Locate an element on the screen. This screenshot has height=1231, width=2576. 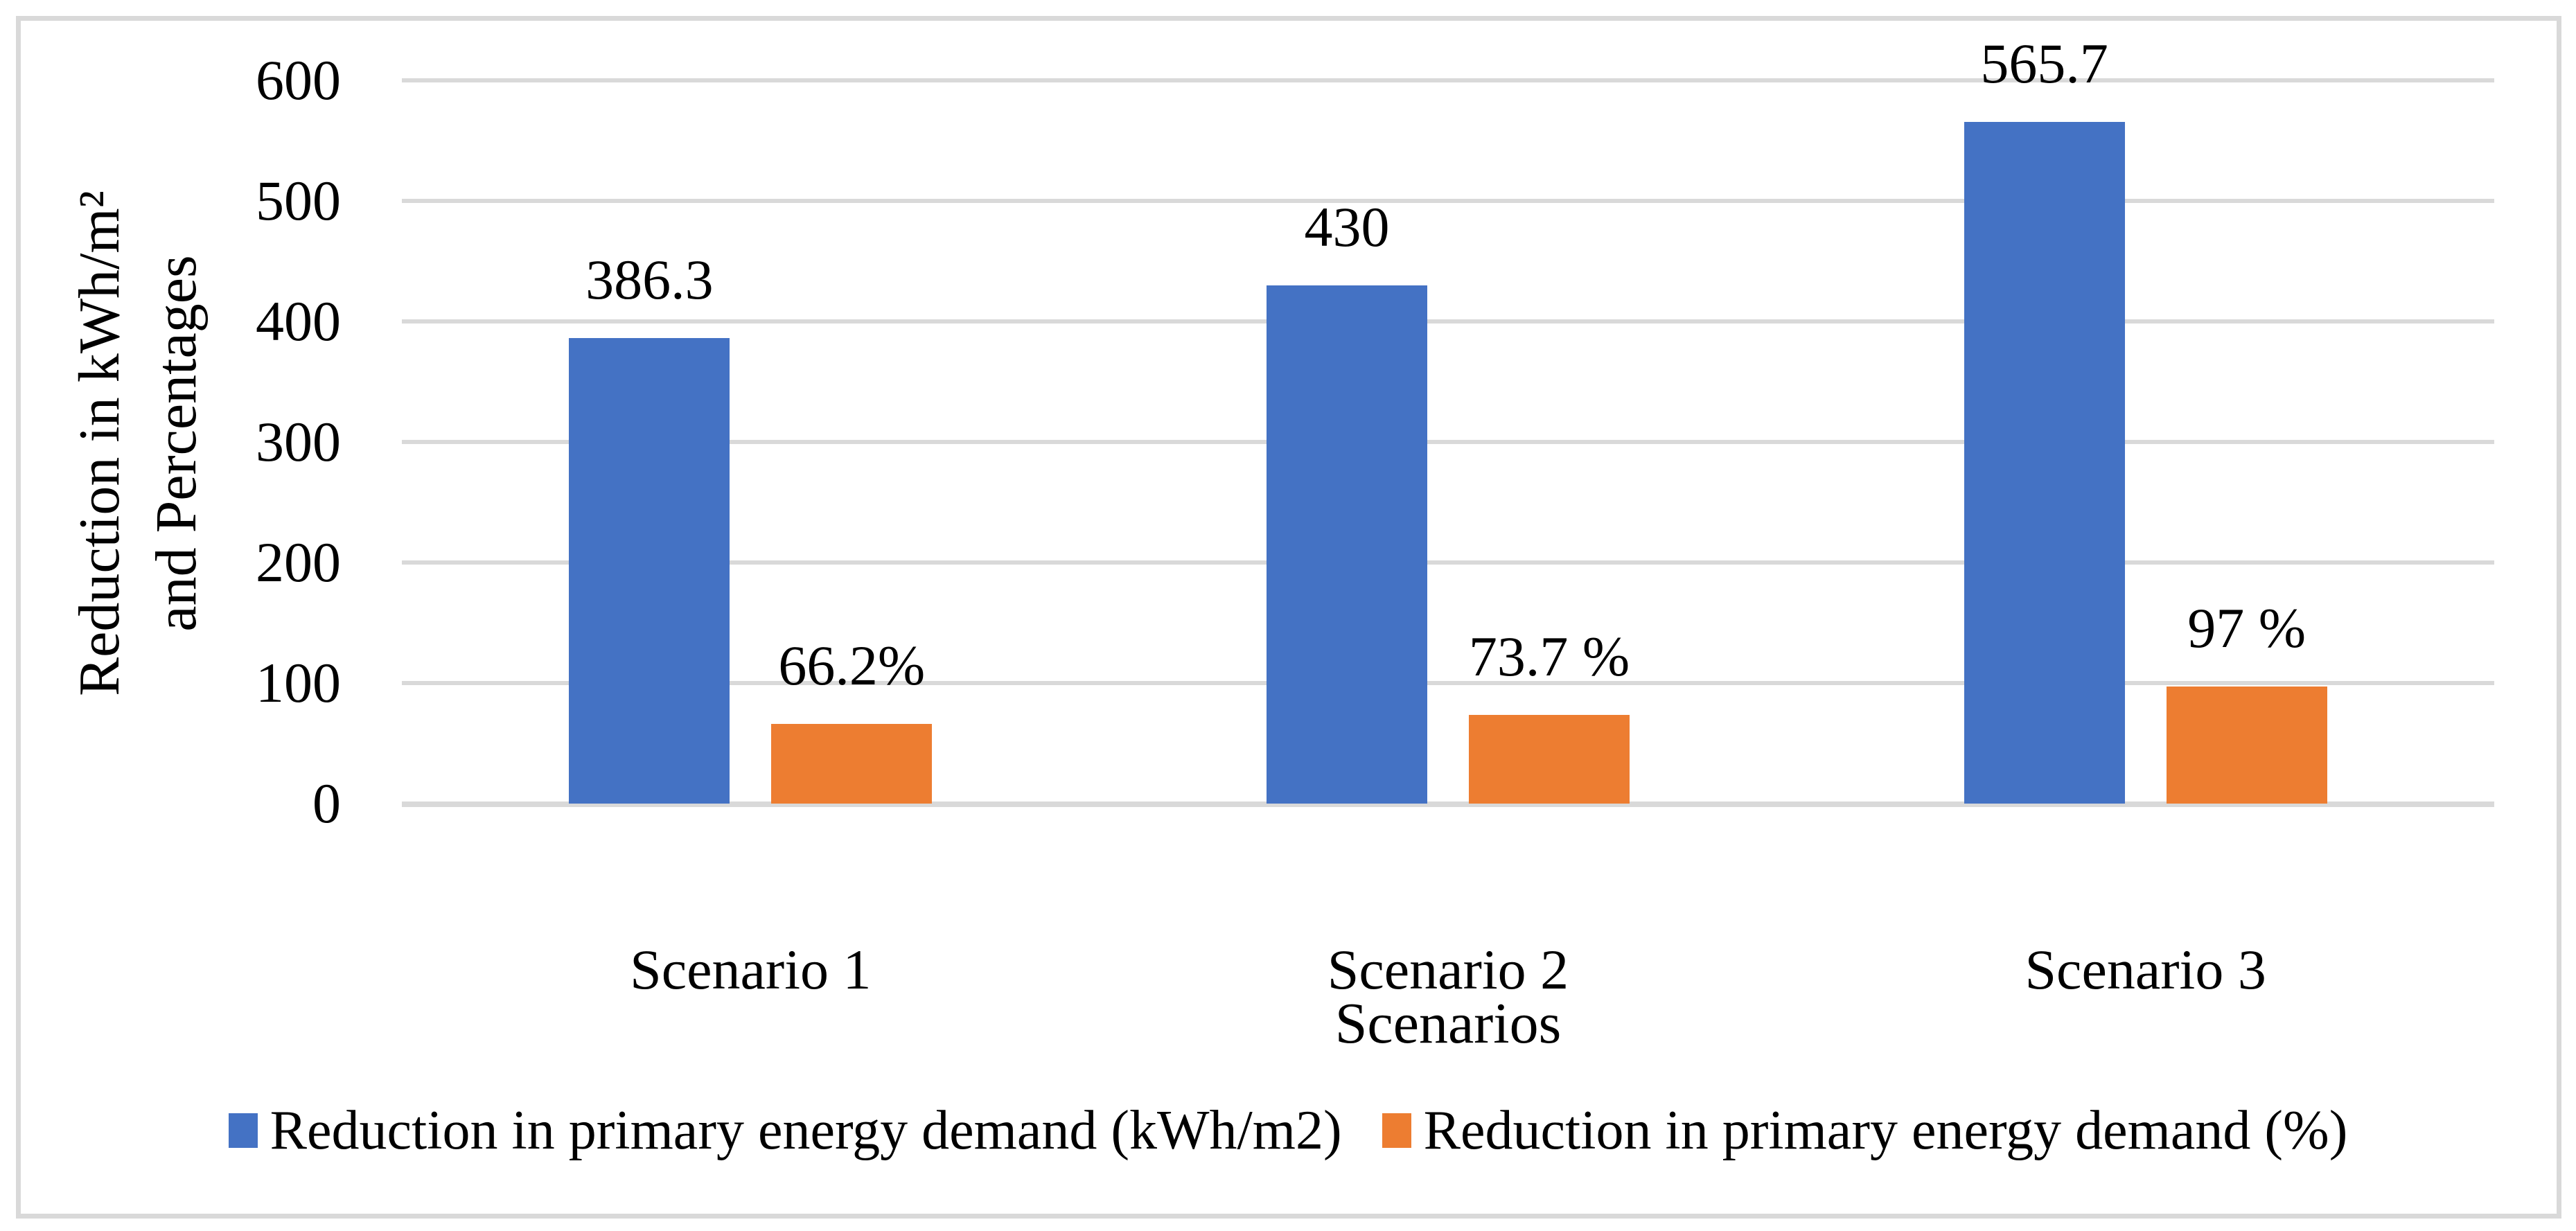
value-label-percent-scenario-3: 97 % is located at coordinates (2246, 628).